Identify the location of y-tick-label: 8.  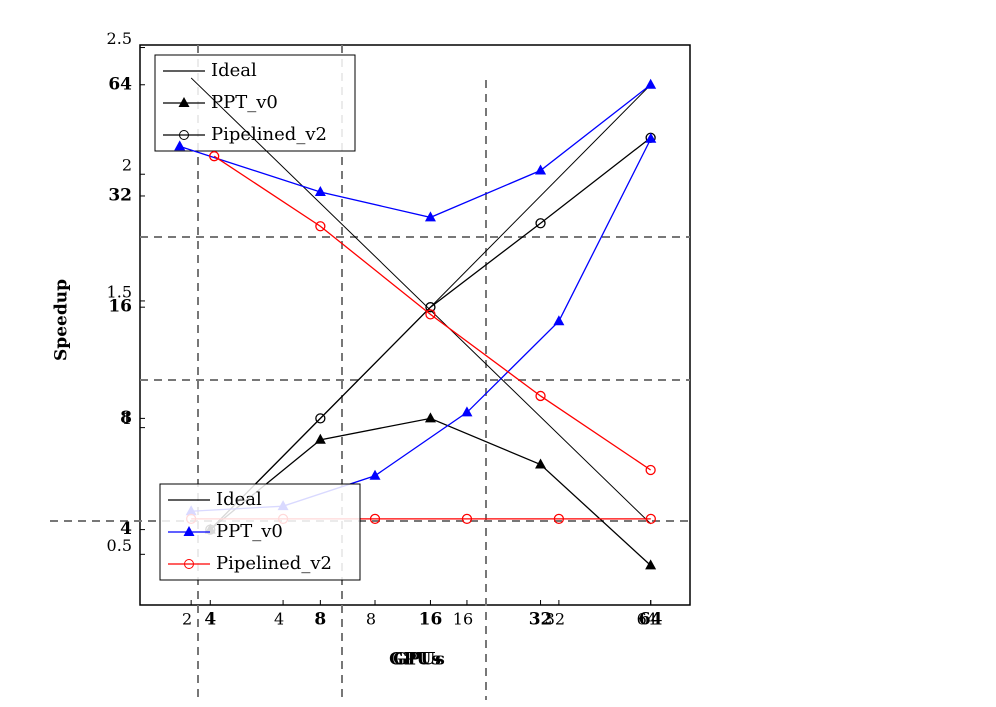
(126, 418).